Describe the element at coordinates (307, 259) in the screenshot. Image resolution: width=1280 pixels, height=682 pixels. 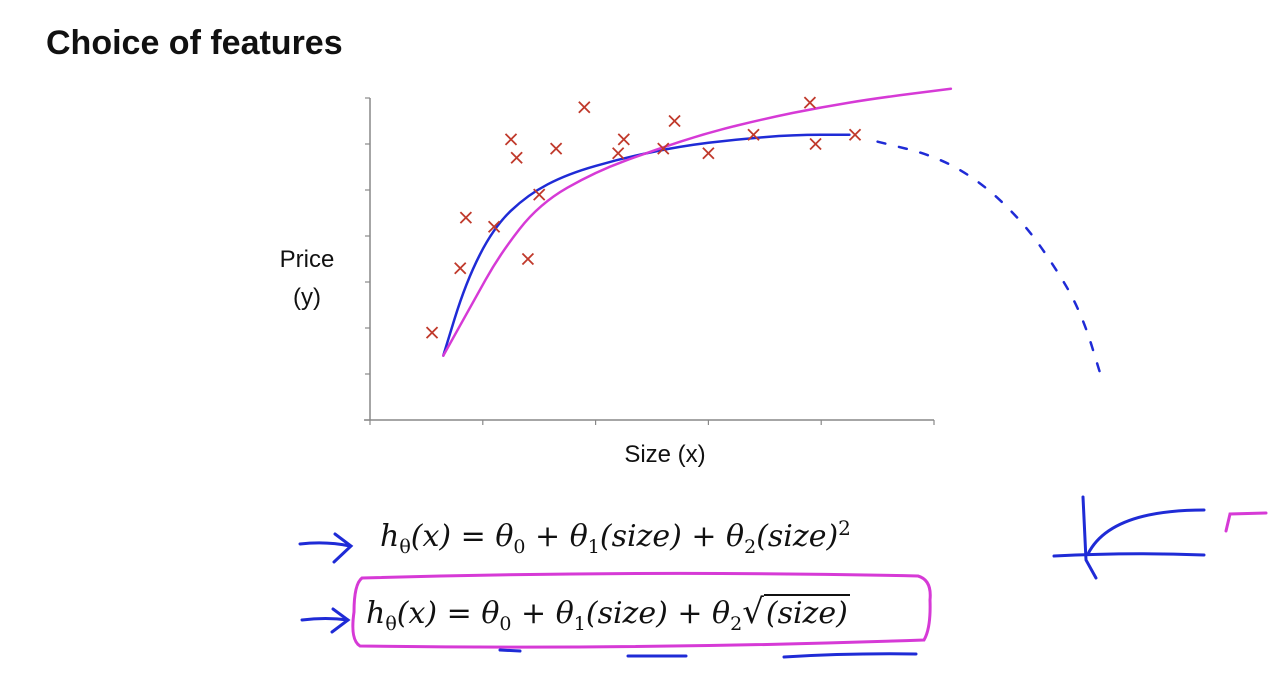
I see `y-axis-label: Price` at that location.